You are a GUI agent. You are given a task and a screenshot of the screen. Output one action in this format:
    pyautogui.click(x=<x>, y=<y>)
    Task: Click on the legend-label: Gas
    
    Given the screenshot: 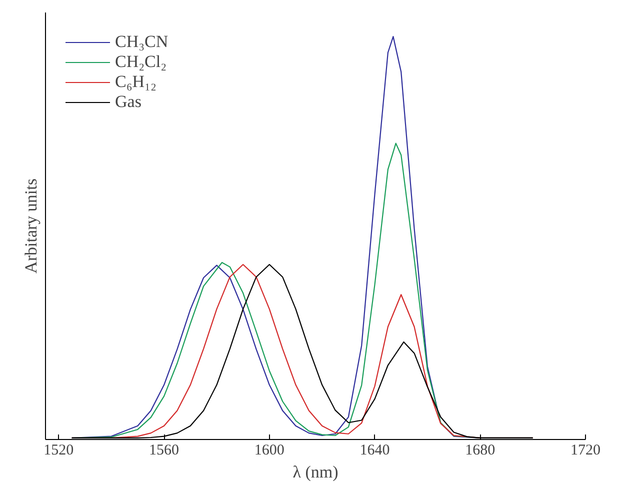 What is the action you would take?
    pyautogui.click(x=128, y=102)
    